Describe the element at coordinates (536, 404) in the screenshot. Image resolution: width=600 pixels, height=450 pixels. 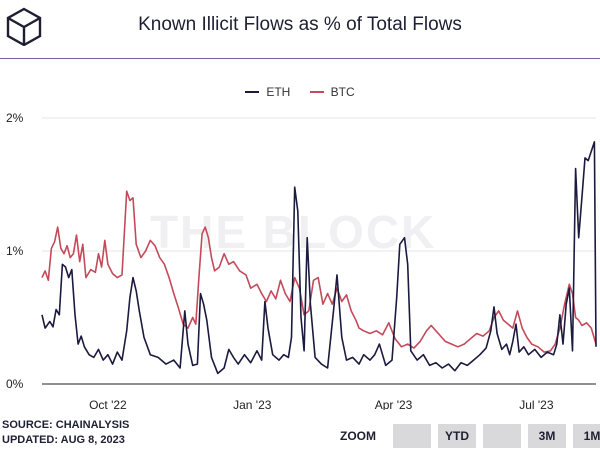
I see `x-tick-label: Jul '23` at that location.